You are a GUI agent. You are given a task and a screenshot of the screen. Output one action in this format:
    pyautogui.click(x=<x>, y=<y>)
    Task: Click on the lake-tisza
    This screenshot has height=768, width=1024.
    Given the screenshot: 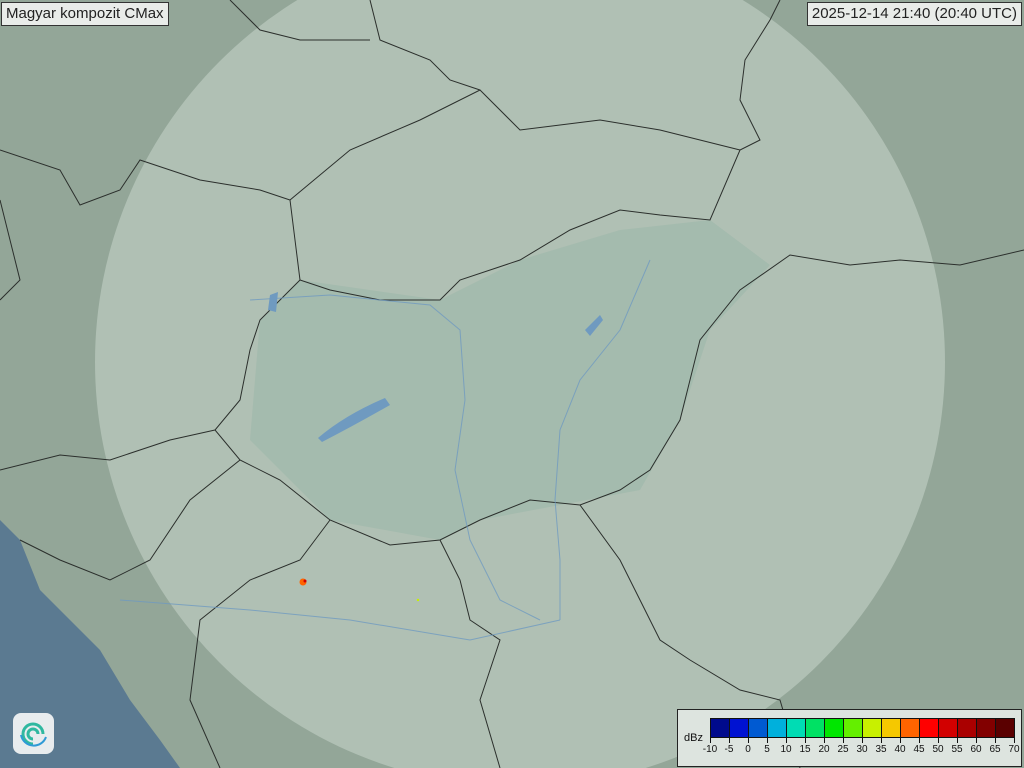 What is the action you would take?
    pyautogui.click(x=594, y=325)
    